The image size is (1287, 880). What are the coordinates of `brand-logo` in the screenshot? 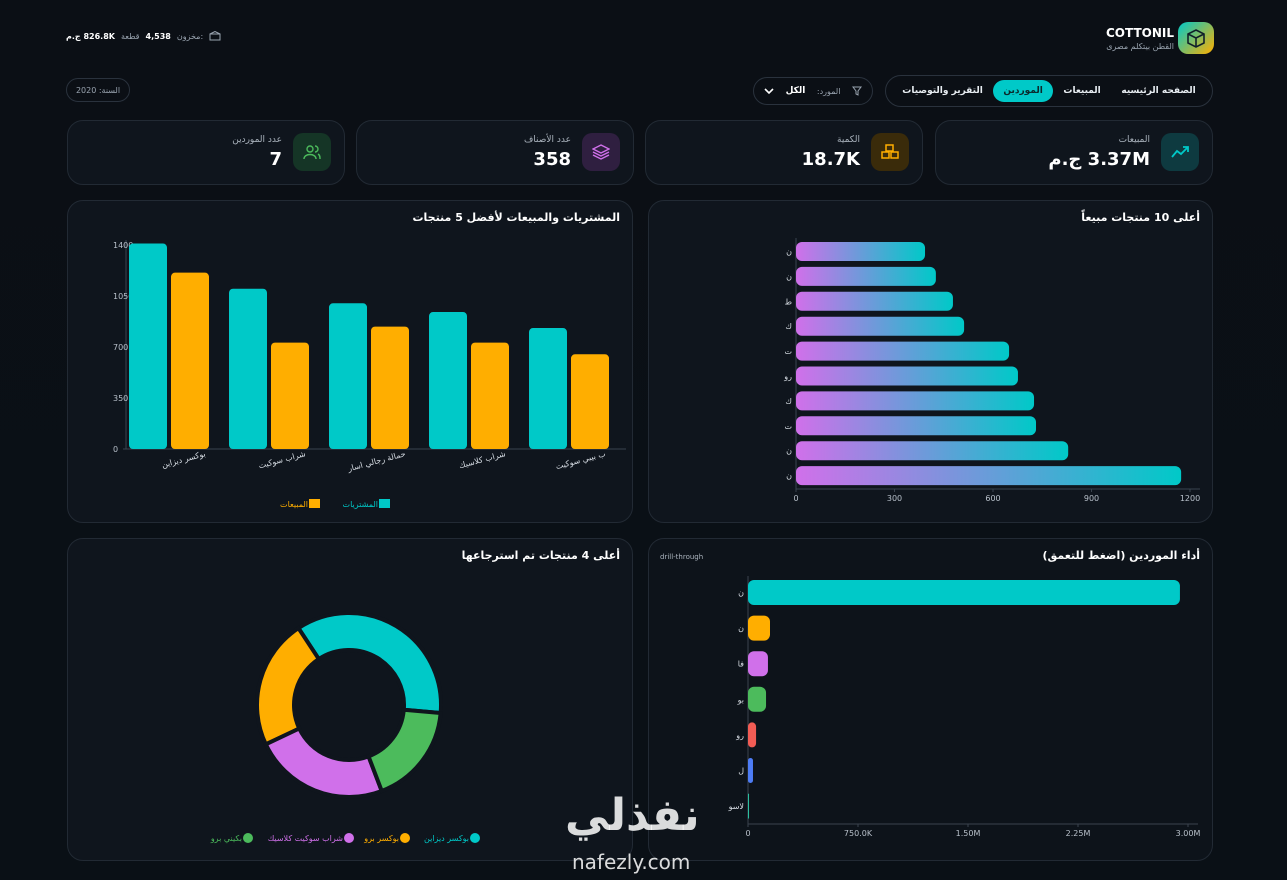 It's located at (1196, 38).